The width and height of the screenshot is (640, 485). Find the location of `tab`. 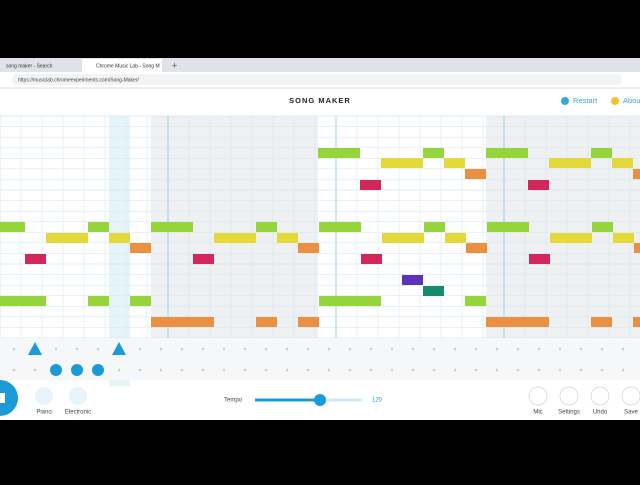

tab is located at coordinates (40, 65).